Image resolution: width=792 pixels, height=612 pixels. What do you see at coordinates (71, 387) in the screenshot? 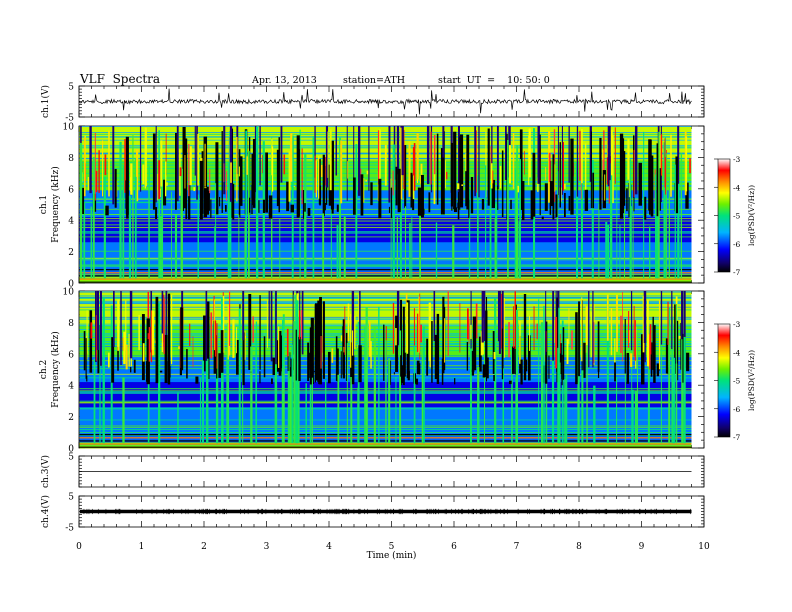
I see `y-tick-label: 4` at bounding box center [71, 387].